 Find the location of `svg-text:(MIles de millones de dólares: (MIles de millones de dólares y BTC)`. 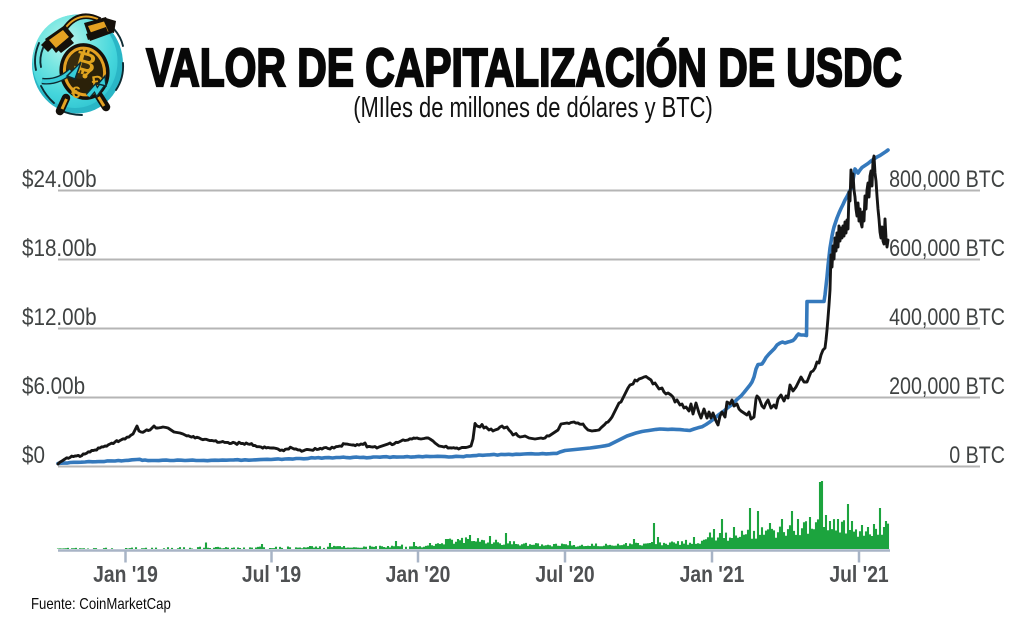

svg-text:(MIles de millones de dólares: (MIles de millones de dólares y BTC) is located at coordinates (533, 107).